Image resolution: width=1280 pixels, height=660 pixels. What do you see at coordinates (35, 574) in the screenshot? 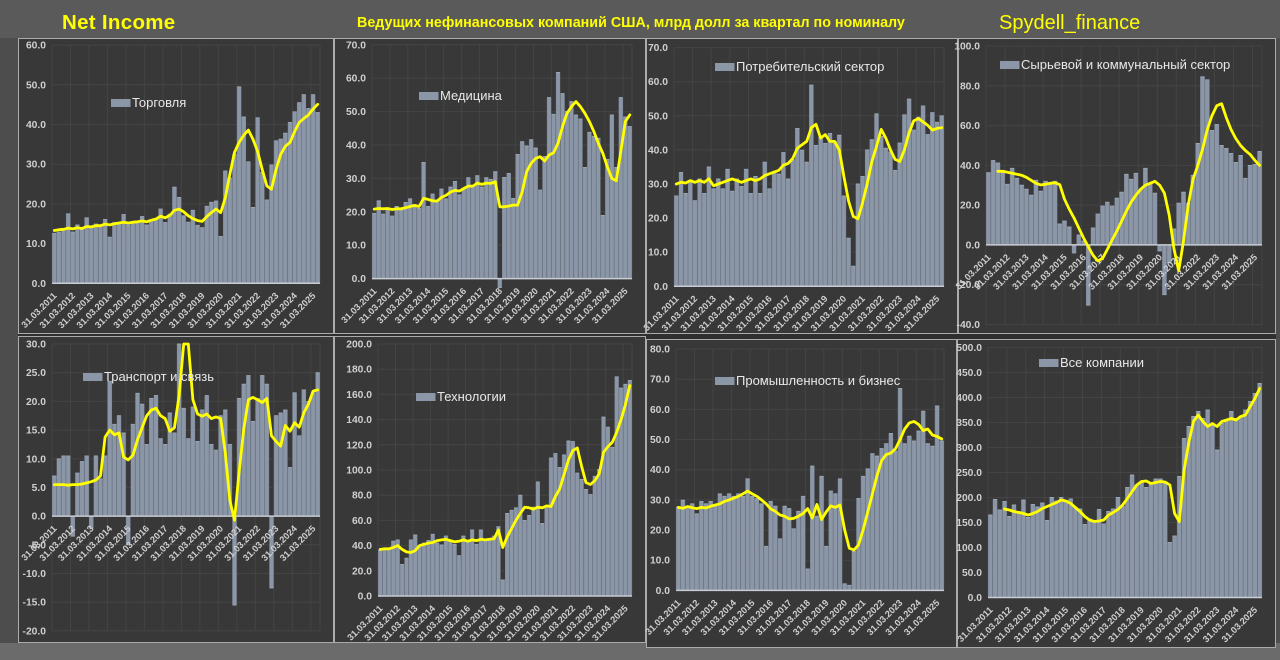
I see `svg-text: -10.0` at bounding box center [35, 574].